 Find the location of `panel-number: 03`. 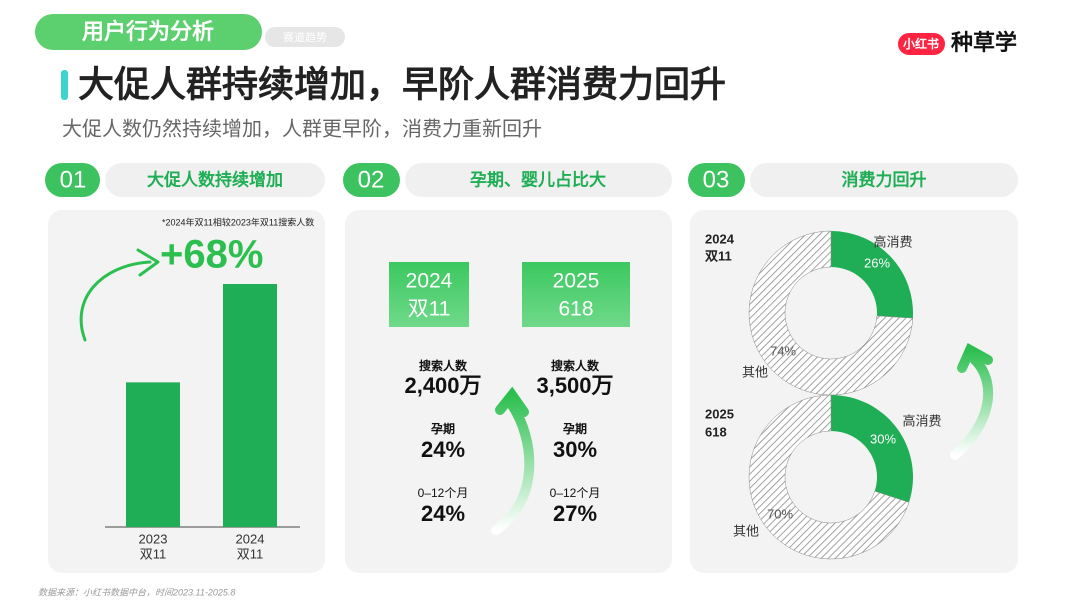

panel-number: 03 is located at coordinates (716, 179).